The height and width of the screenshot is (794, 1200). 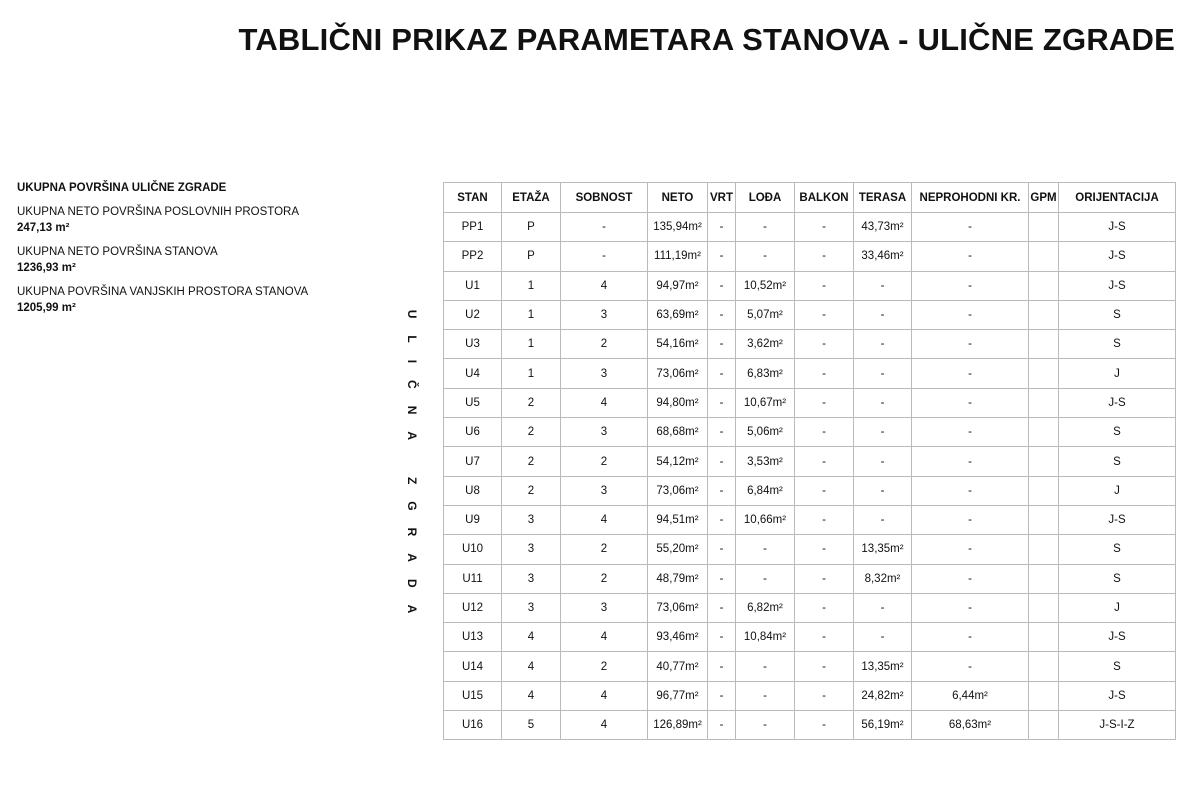 What do you see at coordinates (677, 285) in the screenshot?
I see `table-cell: 94,97m²` at bounding box center [677, 285].